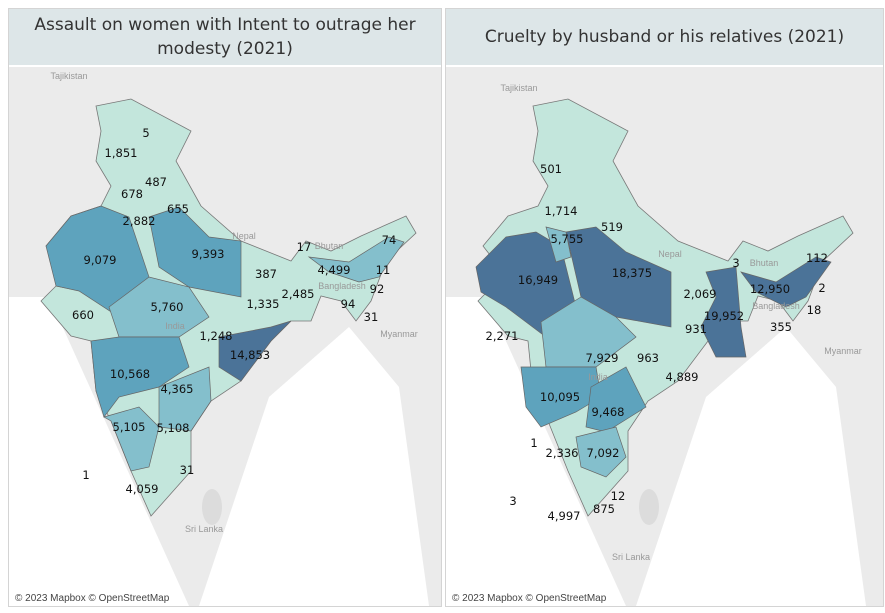  What do you see at coordinates (129, 427) in the screenshot?
I see `state-value-label: 5,105` at bounding box center [129, 427].